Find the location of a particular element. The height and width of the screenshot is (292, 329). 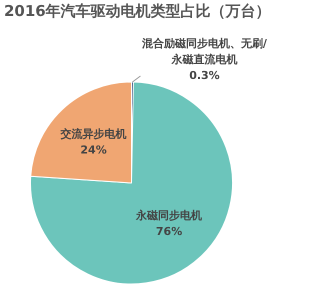

chart-title: 2016年汽车驱动电机类型占比（万台） is located at coordinates (137, 11).